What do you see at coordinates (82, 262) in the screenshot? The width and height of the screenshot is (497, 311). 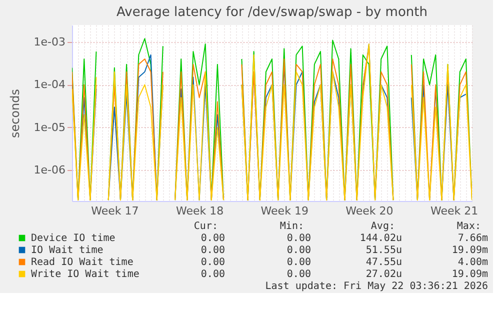 I see `legend-label: Read IO Wait time` at bounding box center [82, 262].